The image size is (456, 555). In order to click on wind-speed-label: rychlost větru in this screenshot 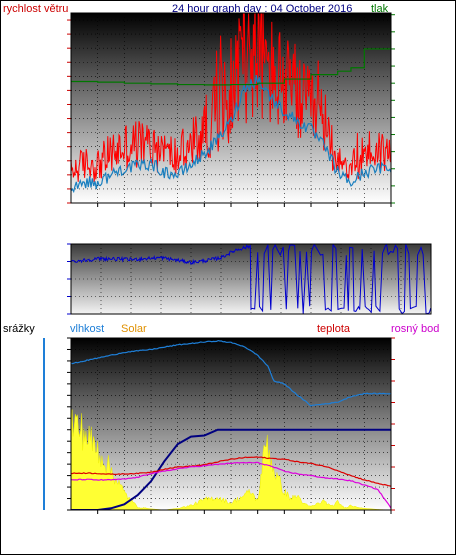, I will do `click(35, 9)`.